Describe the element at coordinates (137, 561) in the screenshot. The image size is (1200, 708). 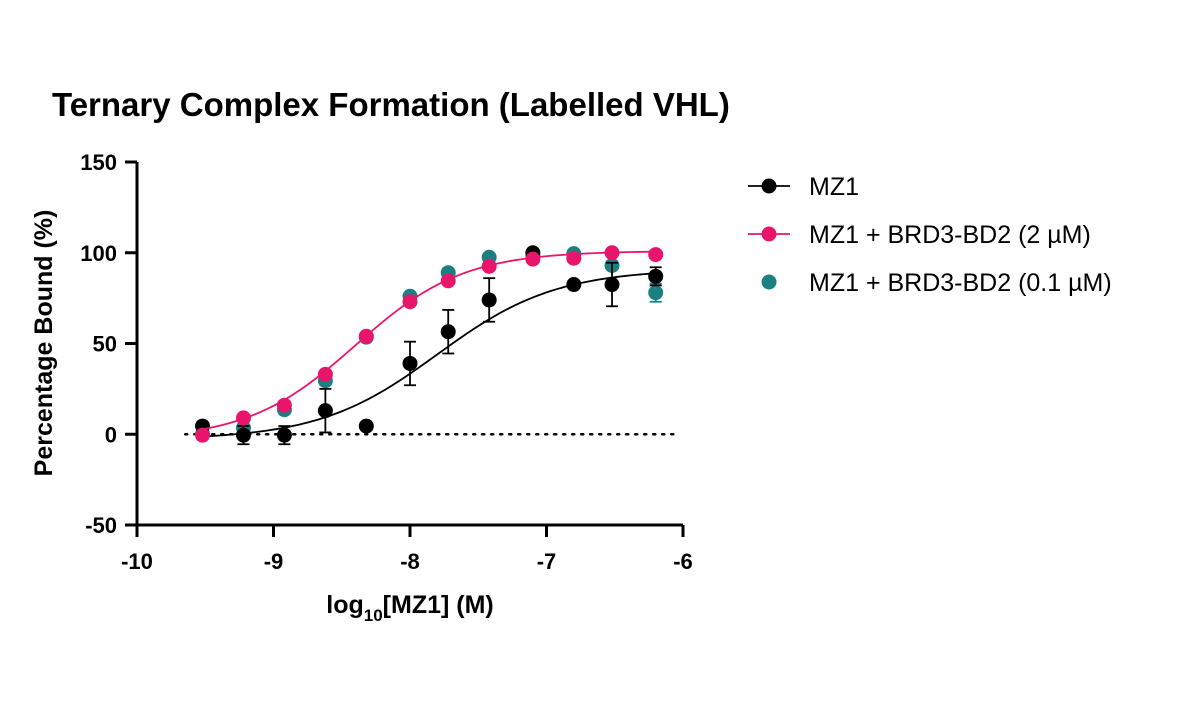
I see `x-tick-label: -10` at that location.